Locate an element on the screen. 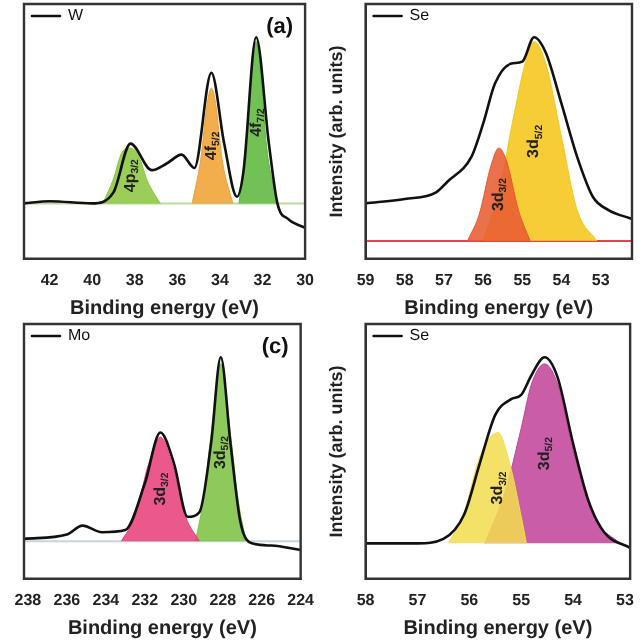  x-tick-label: 30 is located at coordinates (306, 279).